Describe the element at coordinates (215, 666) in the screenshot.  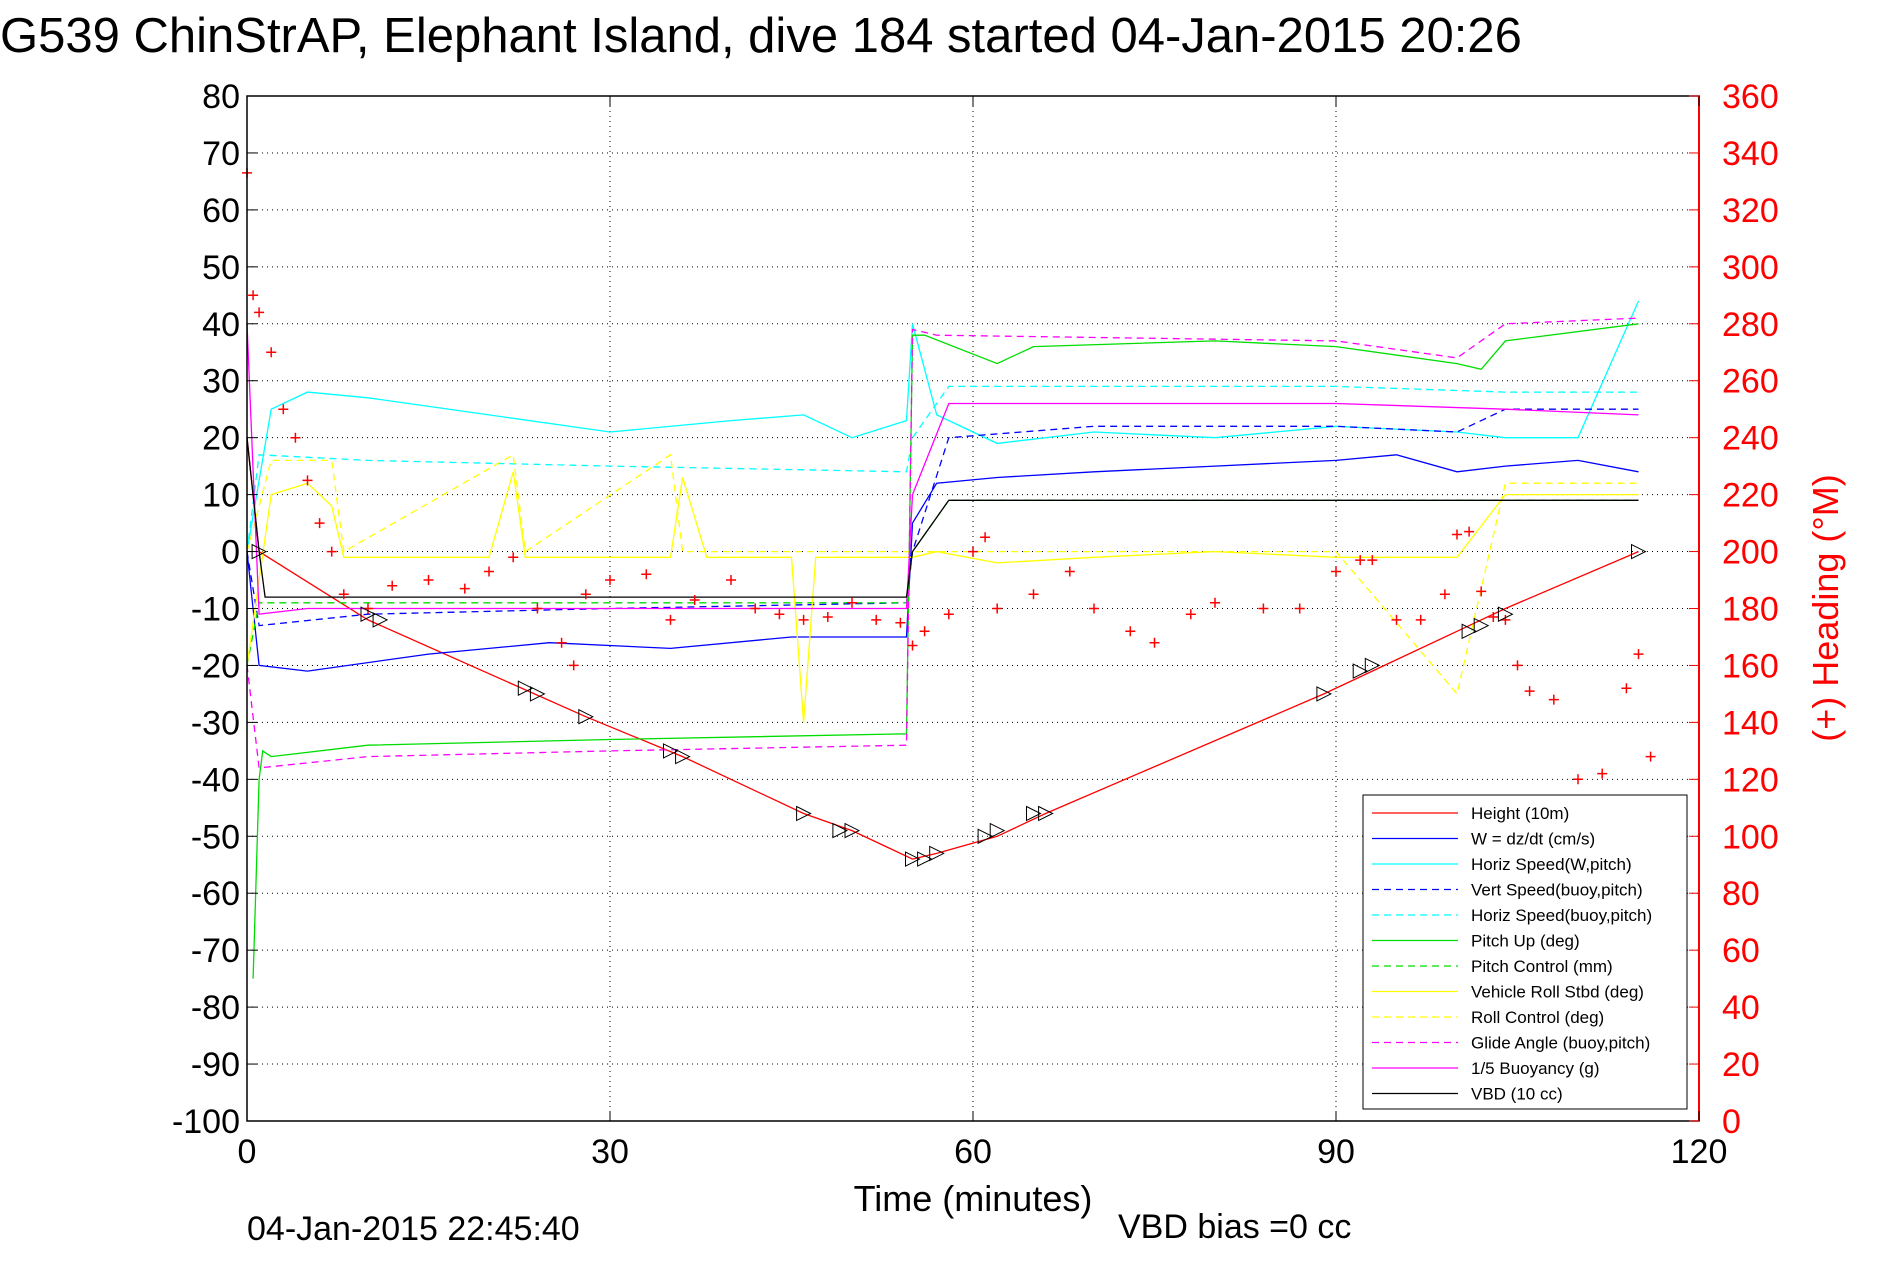
I see `y-tick-label: -20` at that location.